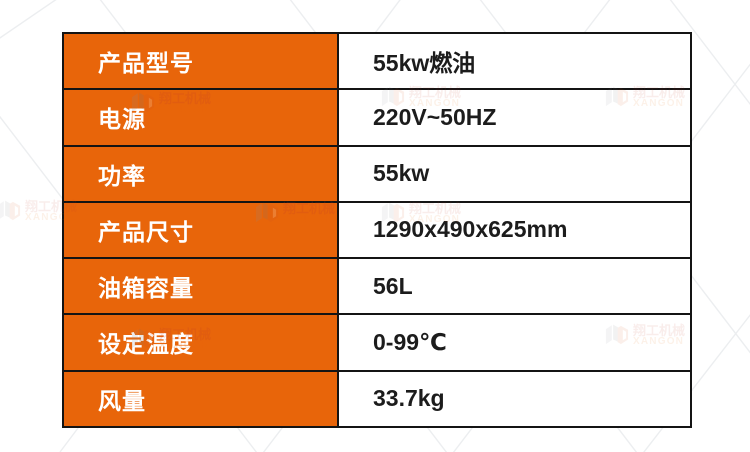 The width and height of the screenshot is (750, 452). Describe the element at coordinates (122, 175) in the screenshot. I see `spec-label-text: 功率` at that location.